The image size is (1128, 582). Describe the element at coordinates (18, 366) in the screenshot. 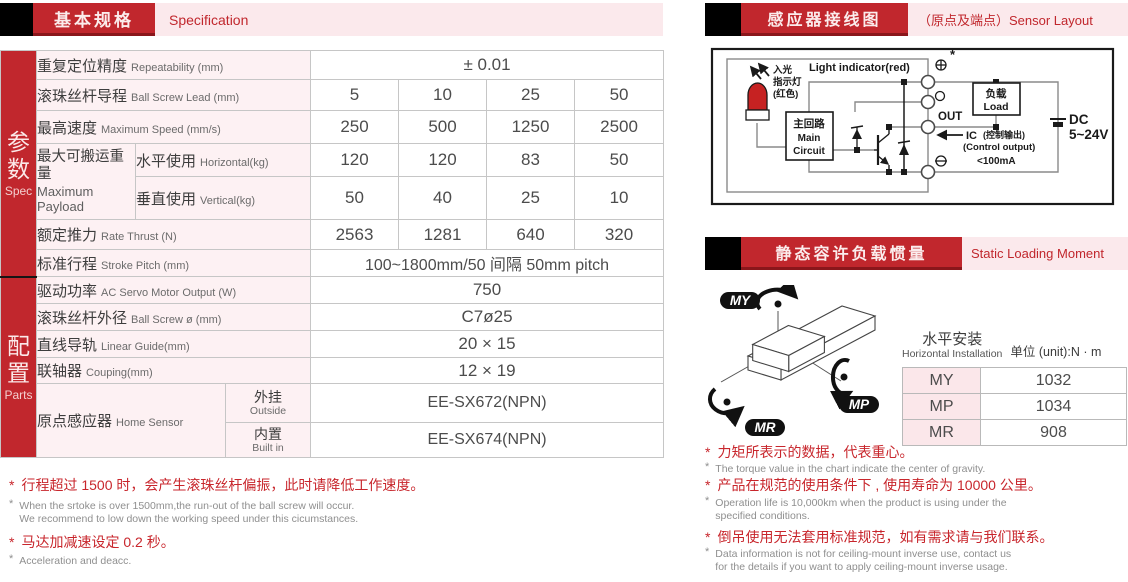

I see `sidebar-parts: 配置 Parts` at that location.